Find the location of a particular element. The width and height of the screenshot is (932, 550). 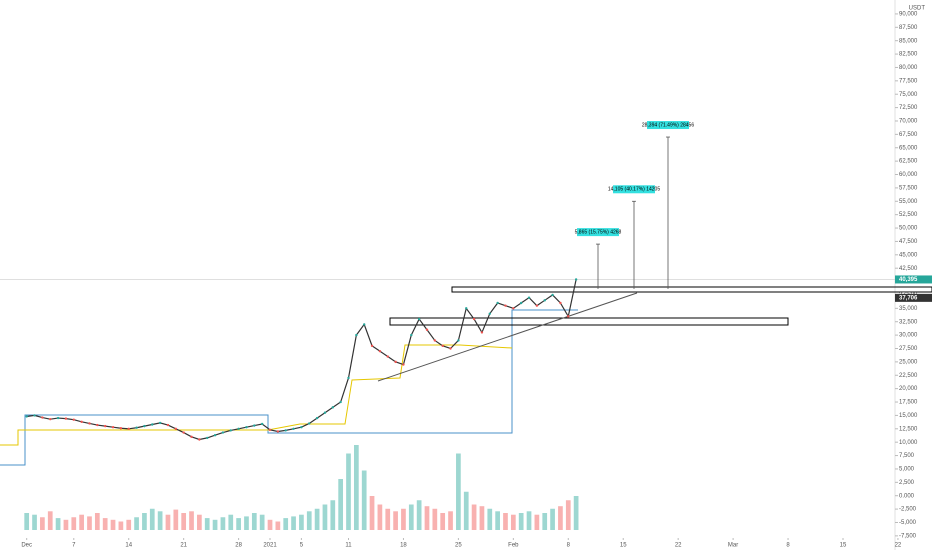

y-tick-label: 57,500 is located at coordinates (908, 188).